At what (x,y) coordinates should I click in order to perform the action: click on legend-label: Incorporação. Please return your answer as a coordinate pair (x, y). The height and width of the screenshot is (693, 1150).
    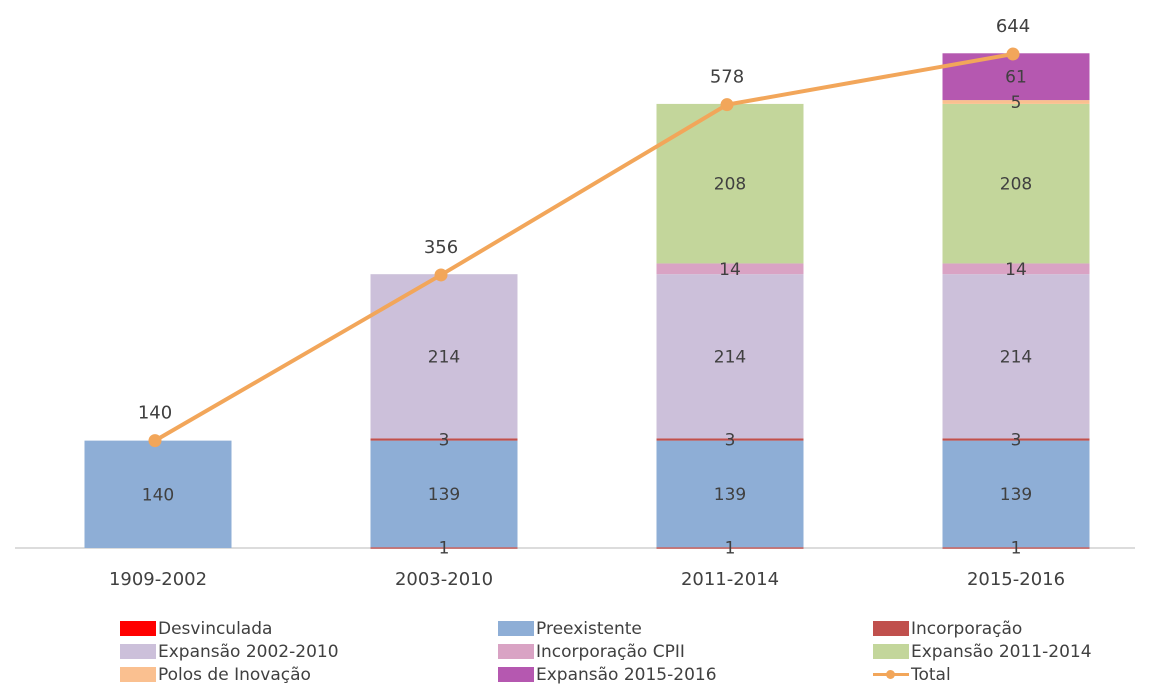
    Looking at the image, I should click on (967, 628).